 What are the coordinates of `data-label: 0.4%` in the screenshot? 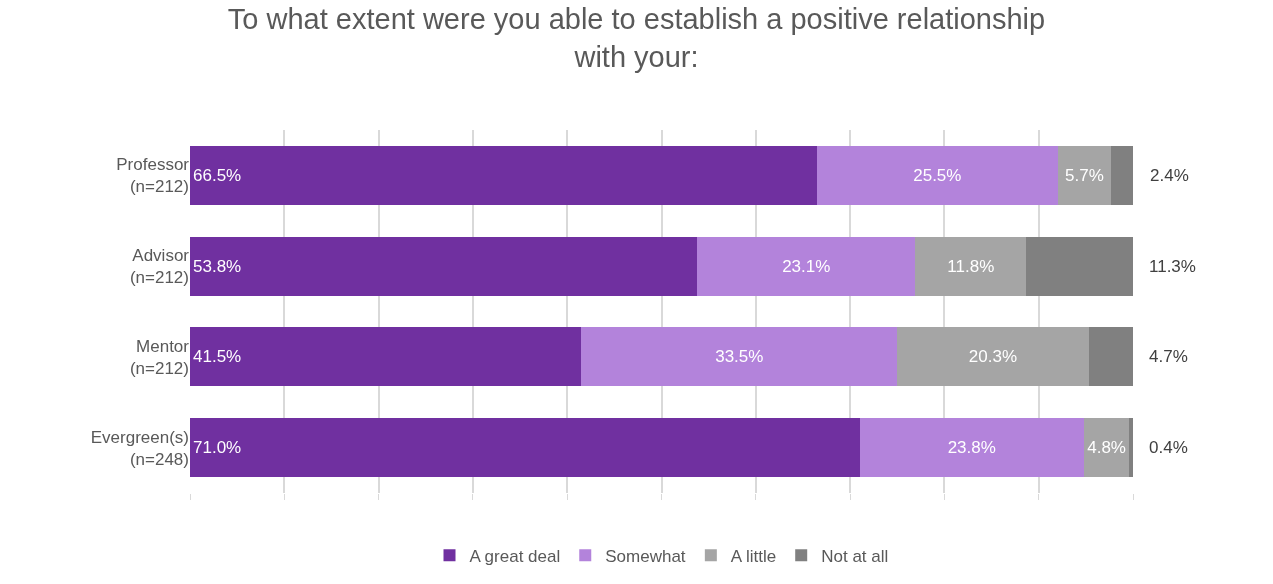 It's located at (1168, 447).